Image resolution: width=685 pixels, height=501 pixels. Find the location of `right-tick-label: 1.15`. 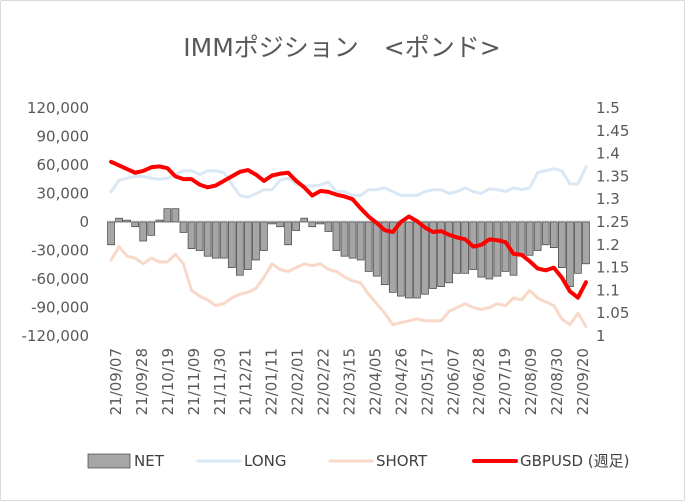

right-tick-label: 1.15 is located at coordinates (612, 268).